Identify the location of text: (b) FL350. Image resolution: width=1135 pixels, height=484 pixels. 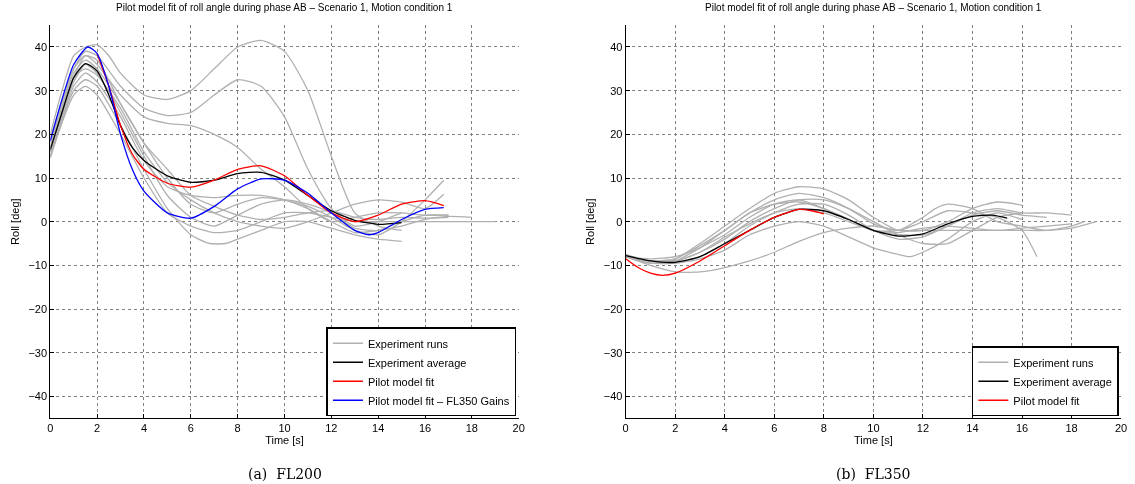
(873, 474).